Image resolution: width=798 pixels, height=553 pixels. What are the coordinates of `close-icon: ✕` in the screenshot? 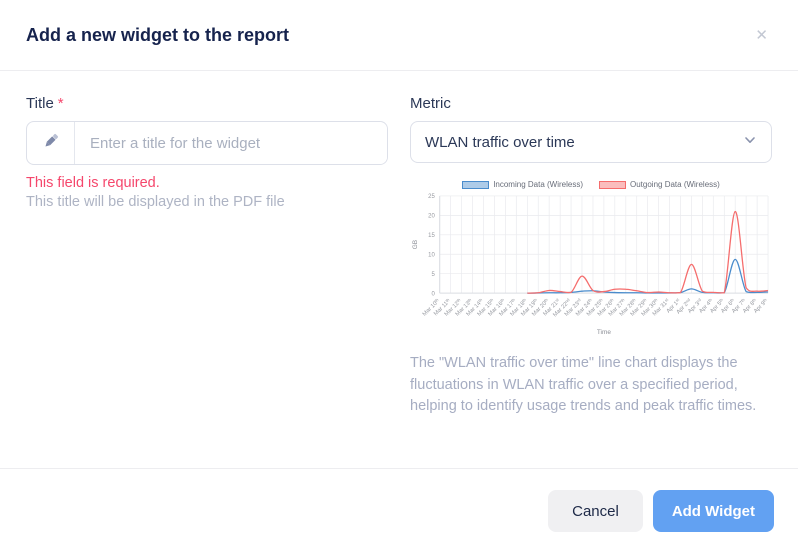 It's located at (761, 35).